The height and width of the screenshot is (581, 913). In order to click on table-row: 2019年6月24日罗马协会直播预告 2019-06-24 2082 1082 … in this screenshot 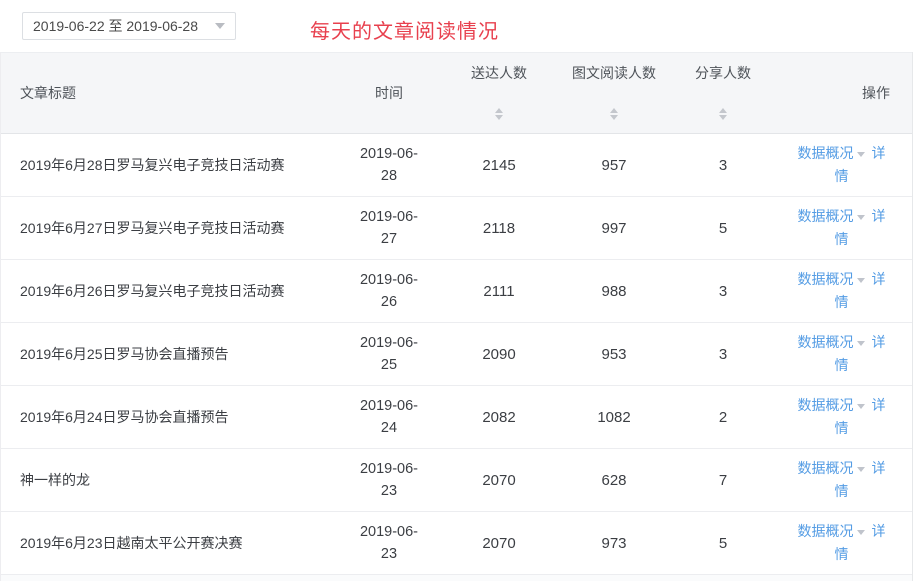, I will do `click(456, 417)`.